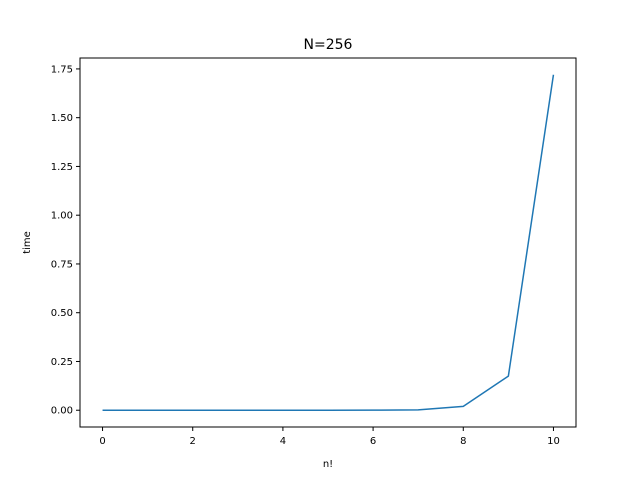 The width and height of the screenshot is (640, 480). Describe the element at coordinates (463, 441) in the screenshot. I see `x-tick-label: 8` at that location.